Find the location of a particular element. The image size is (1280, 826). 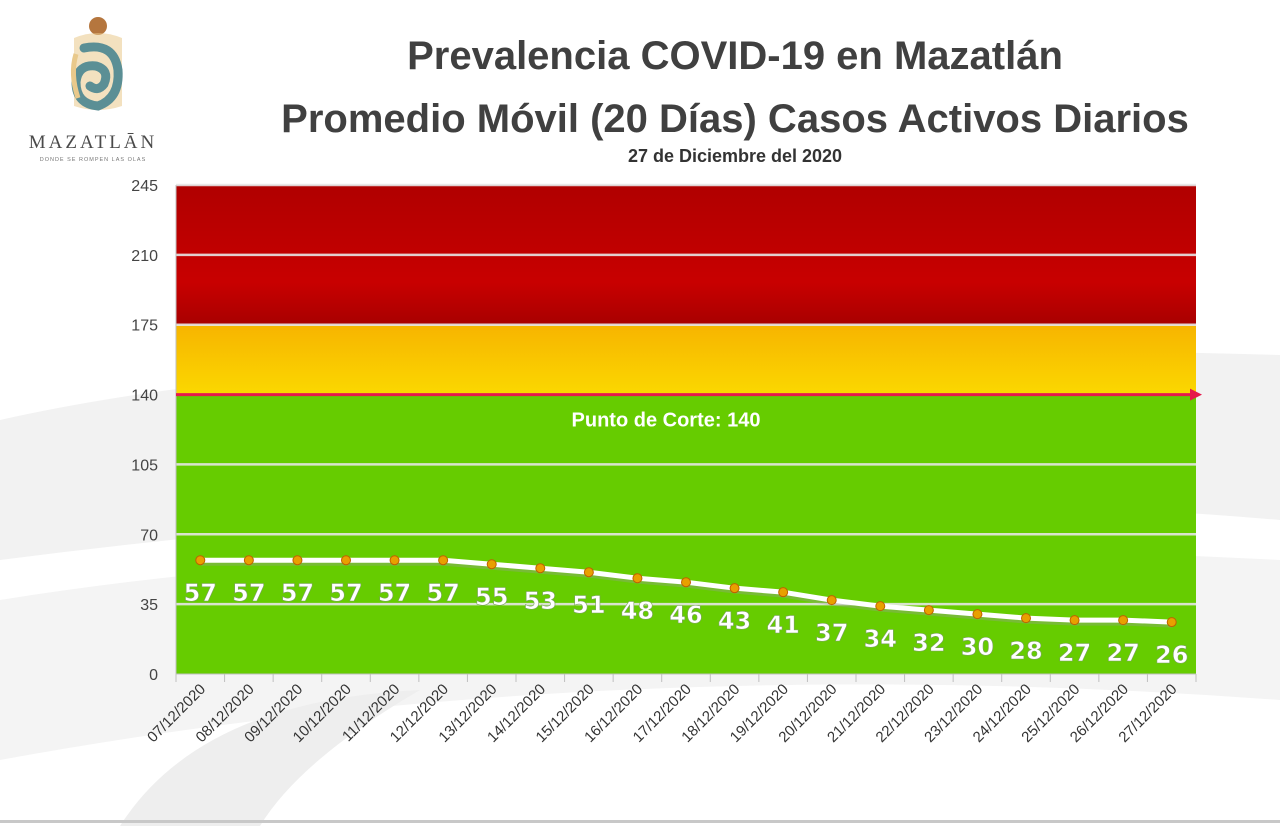

y-tick-label: 210 is located at coordinates (144, 256).